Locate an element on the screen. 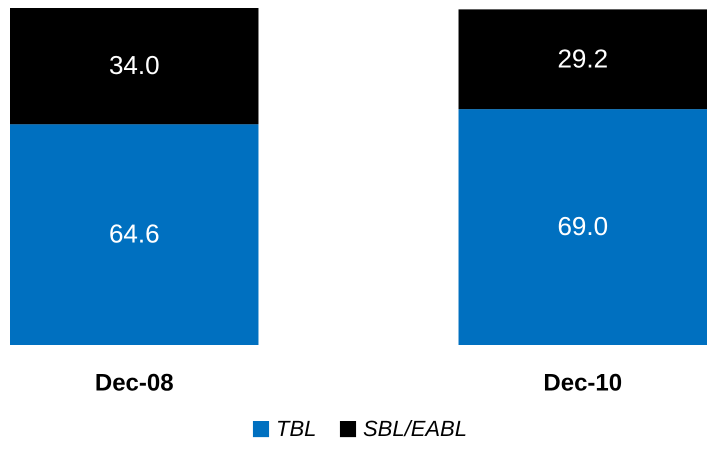  data-label: 69.0 is located at coordinates (582, 226).